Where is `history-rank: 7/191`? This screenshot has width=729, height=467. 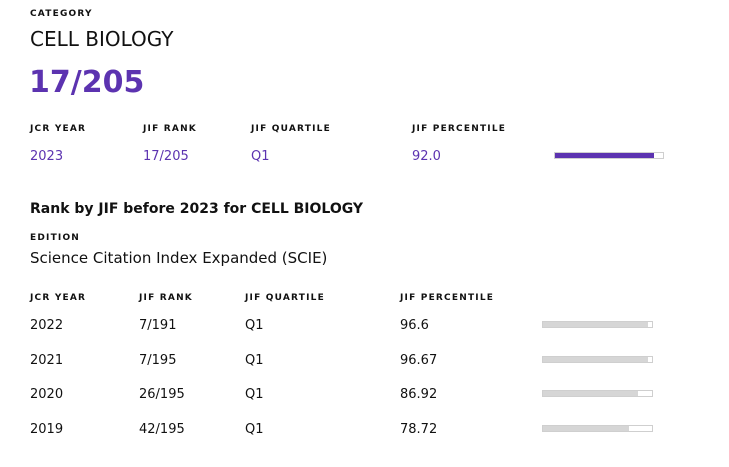
history-rank: 7/191 is located at coordinates (158, 325).